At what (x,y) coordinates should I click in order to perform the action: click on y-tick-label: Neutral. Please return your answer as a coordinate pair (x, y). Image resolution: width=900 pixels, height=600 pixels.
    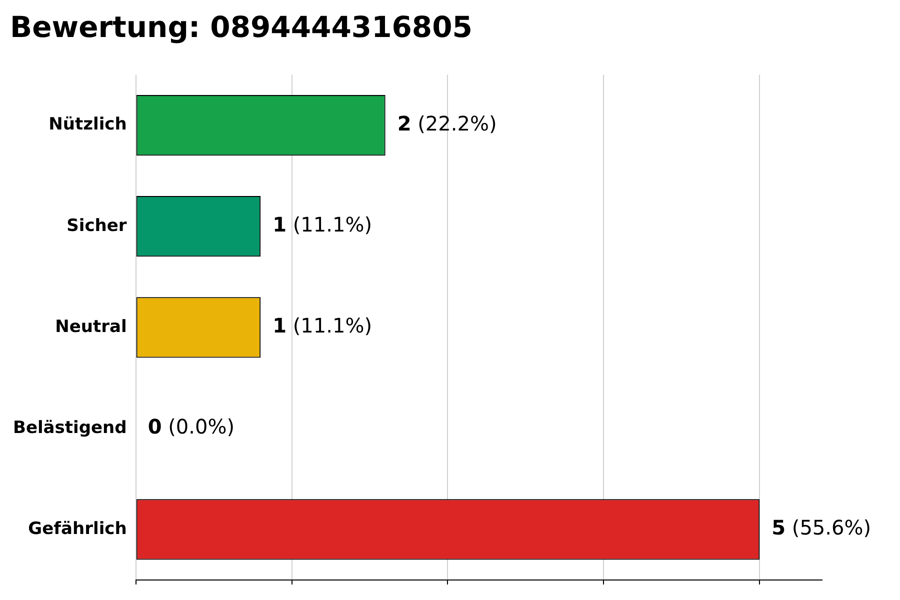
    Looking at the image, I should click on (91, 326).